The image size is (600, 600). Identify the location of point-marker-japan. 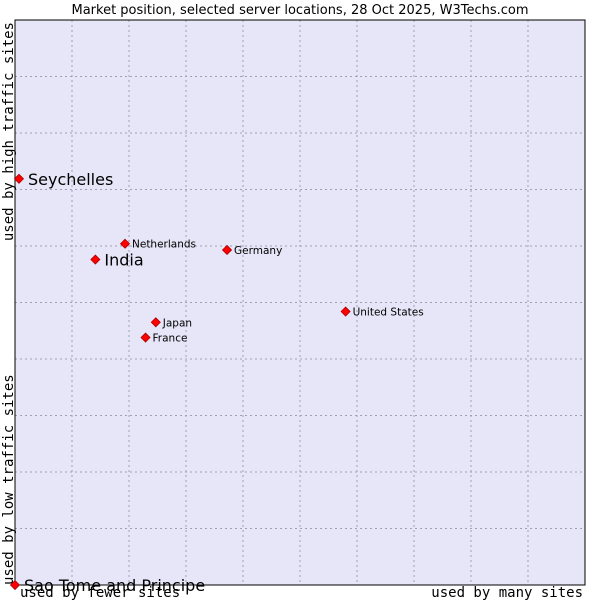
(155, 322).